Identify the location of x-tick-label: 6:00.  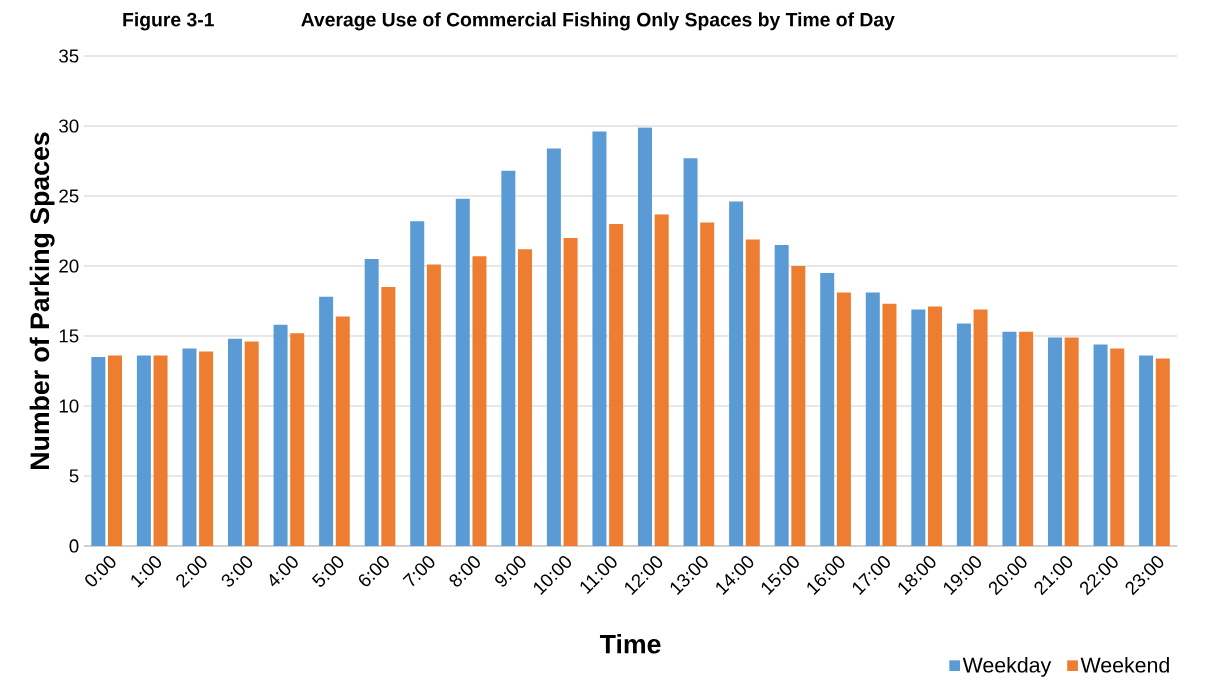
(373, 571).